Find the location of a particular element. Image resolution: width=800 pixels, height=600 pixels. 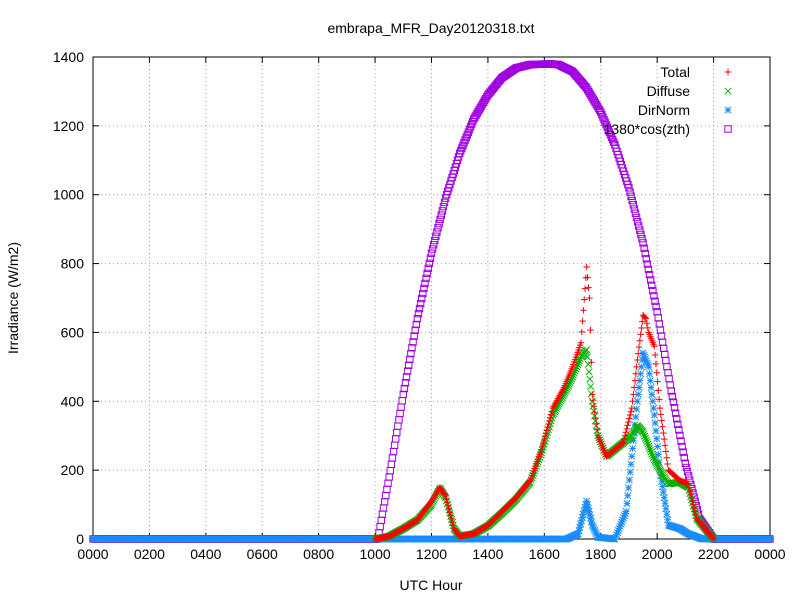

x-tick-label: 0800 is located at coordinates (318, 554).